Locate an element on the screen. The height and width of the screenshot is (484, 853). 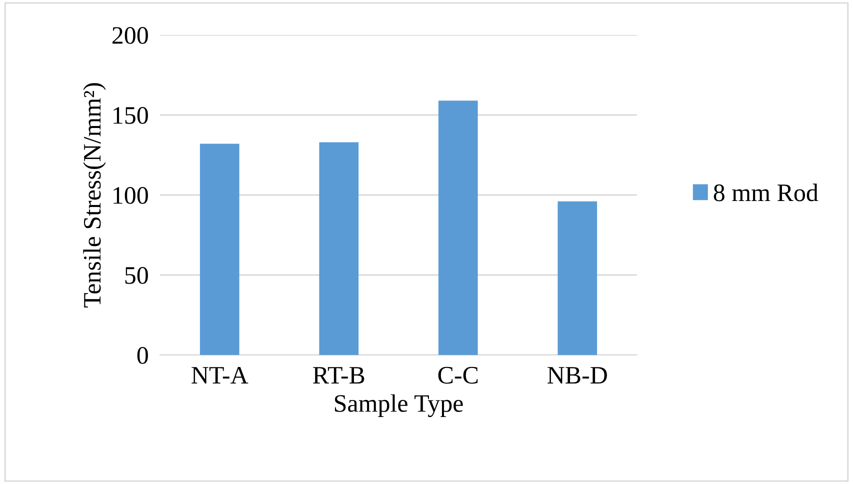
x-tick-label: C-C is located at coordinates (458, 375).